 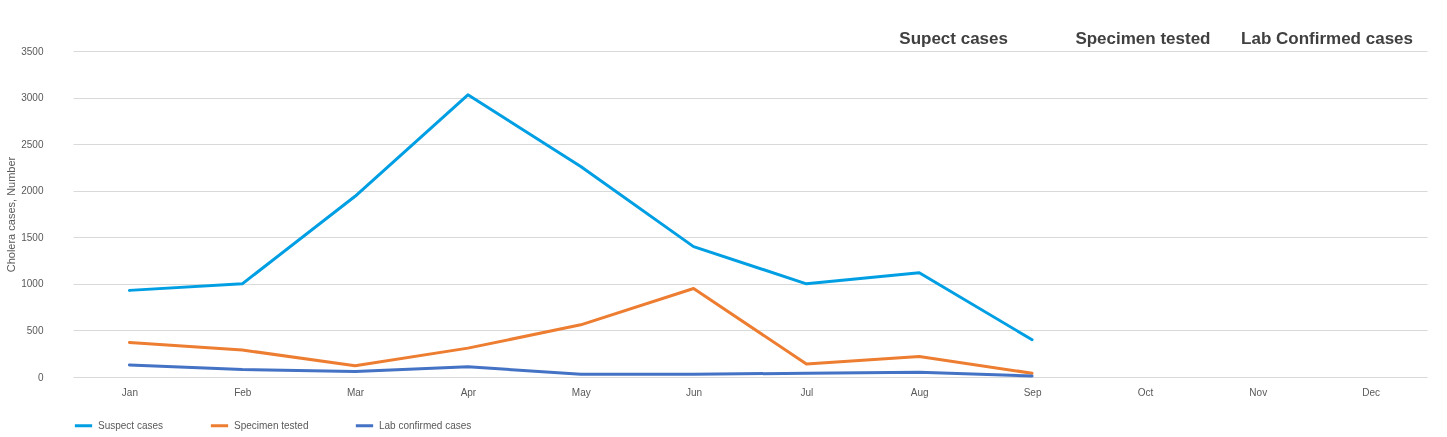 What do you see at coordinates (807, 392) in the screenshot?
I see `x-tick-label: Jul` at bounding box center [807, 392].